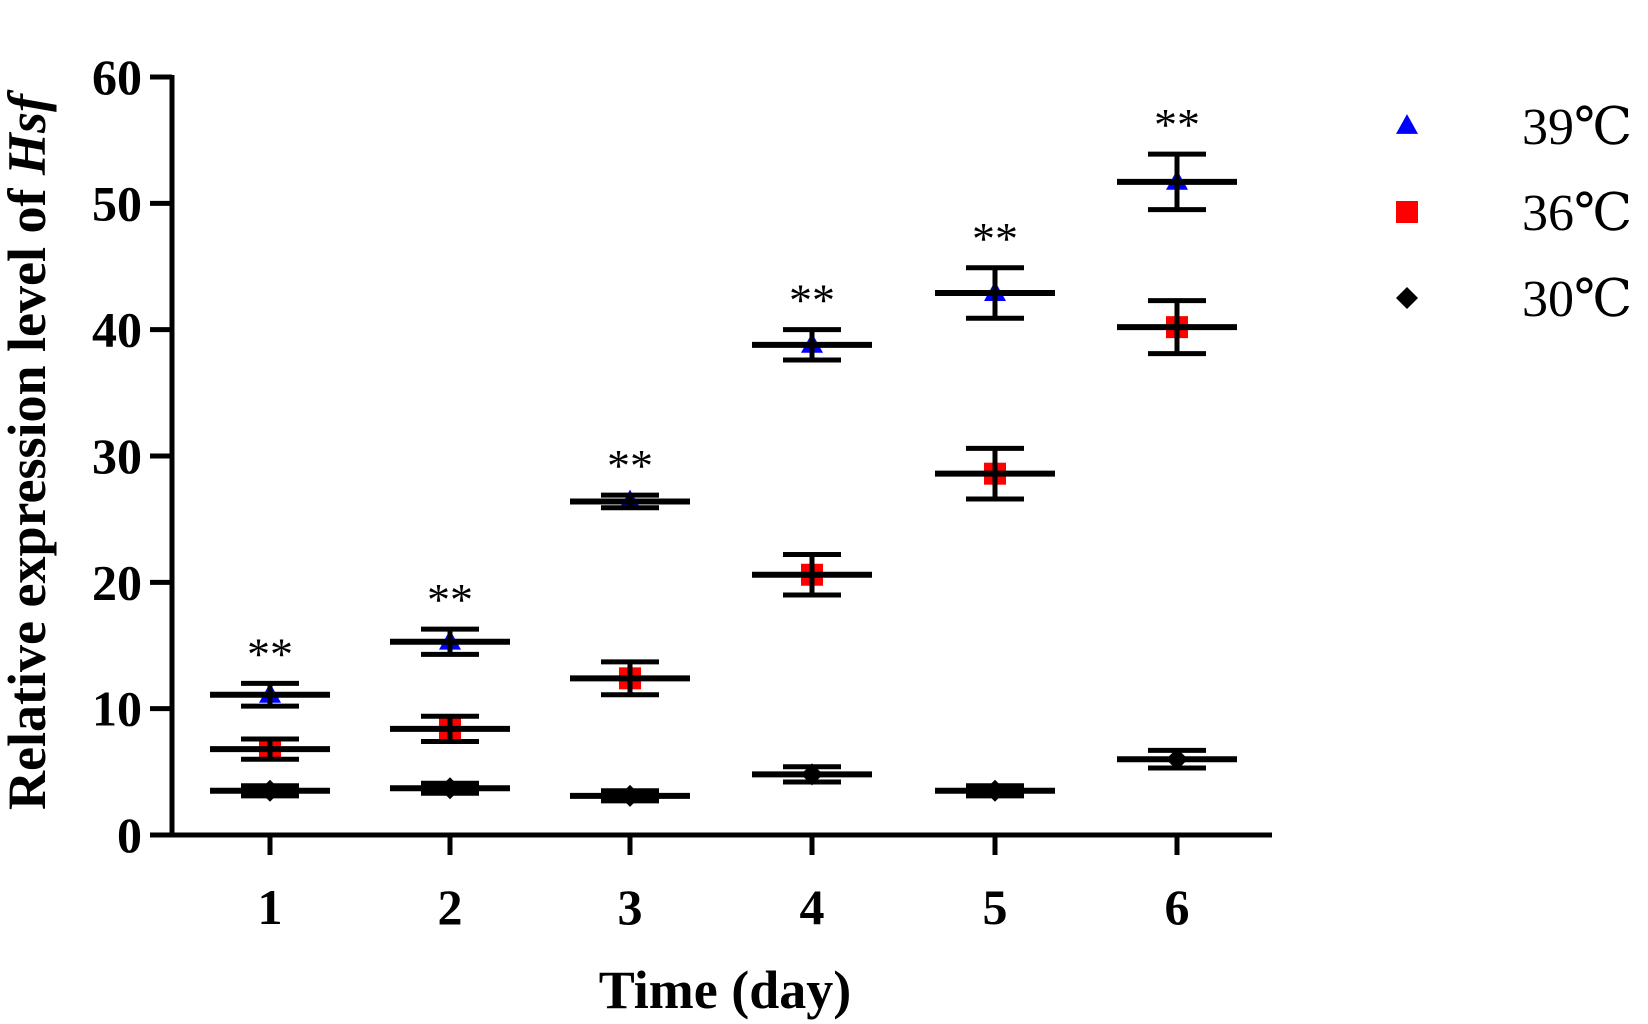  I want to click on x-tick-label: 5, so click(995, 907).